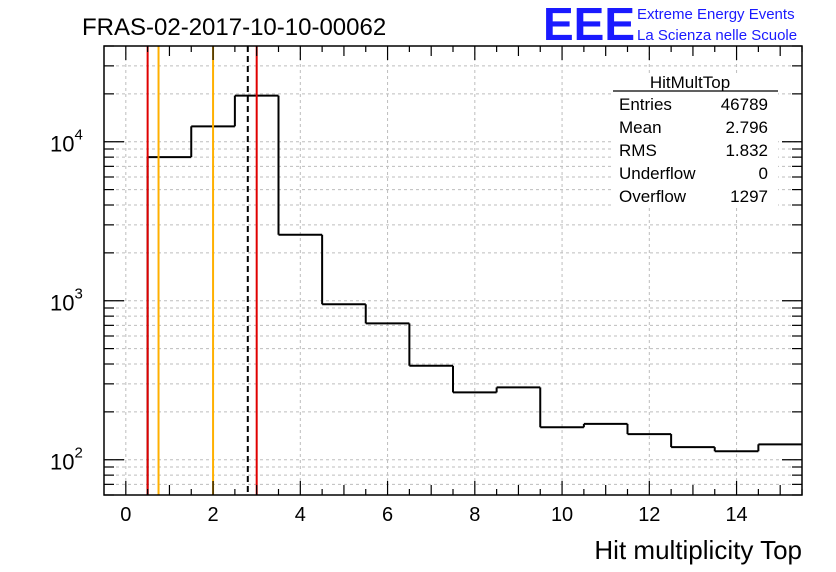 This screenshot has height=572, width=836. I want to click on x-tick-label: 10, so click(562, 515).